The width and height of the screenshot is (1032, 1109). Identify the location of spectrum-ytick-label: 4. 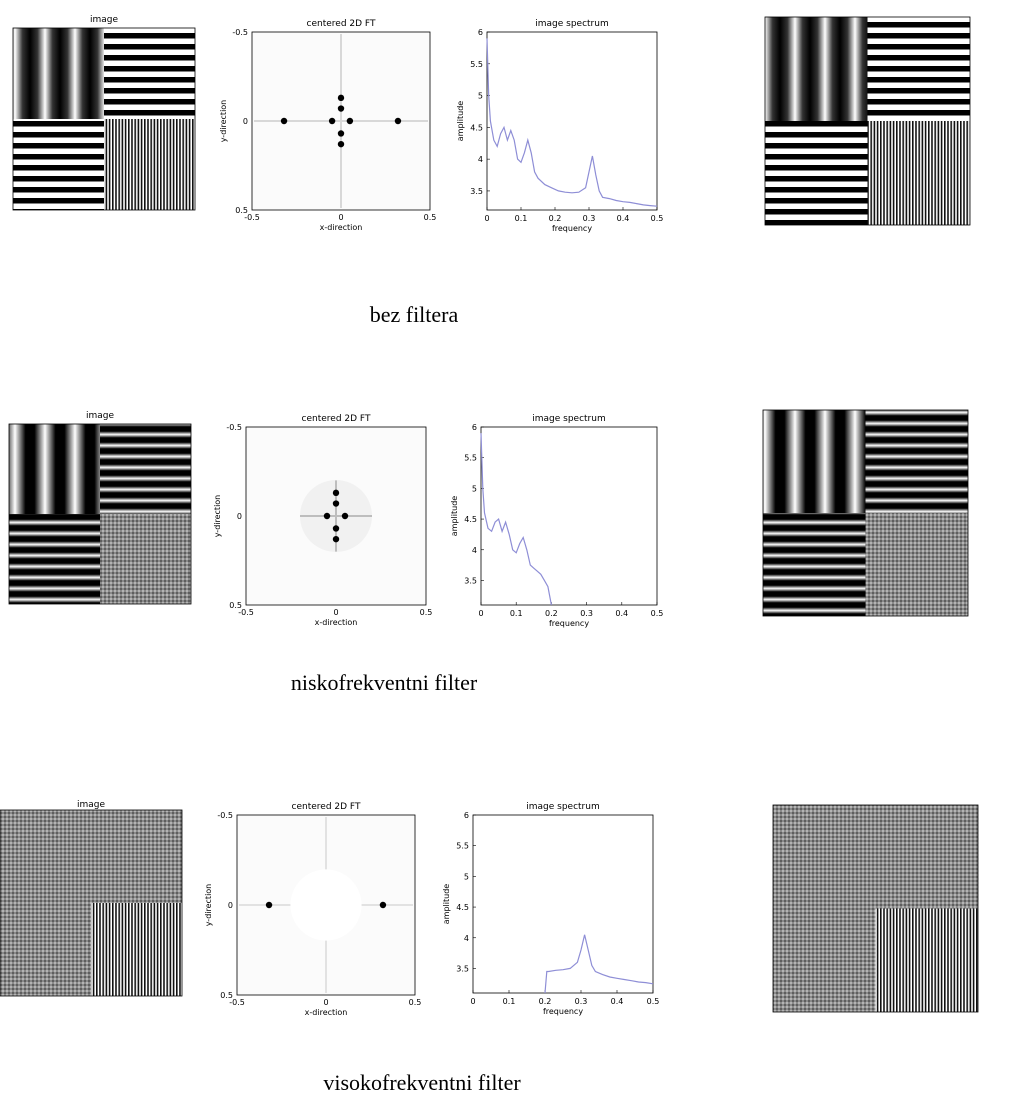
(466, 938).